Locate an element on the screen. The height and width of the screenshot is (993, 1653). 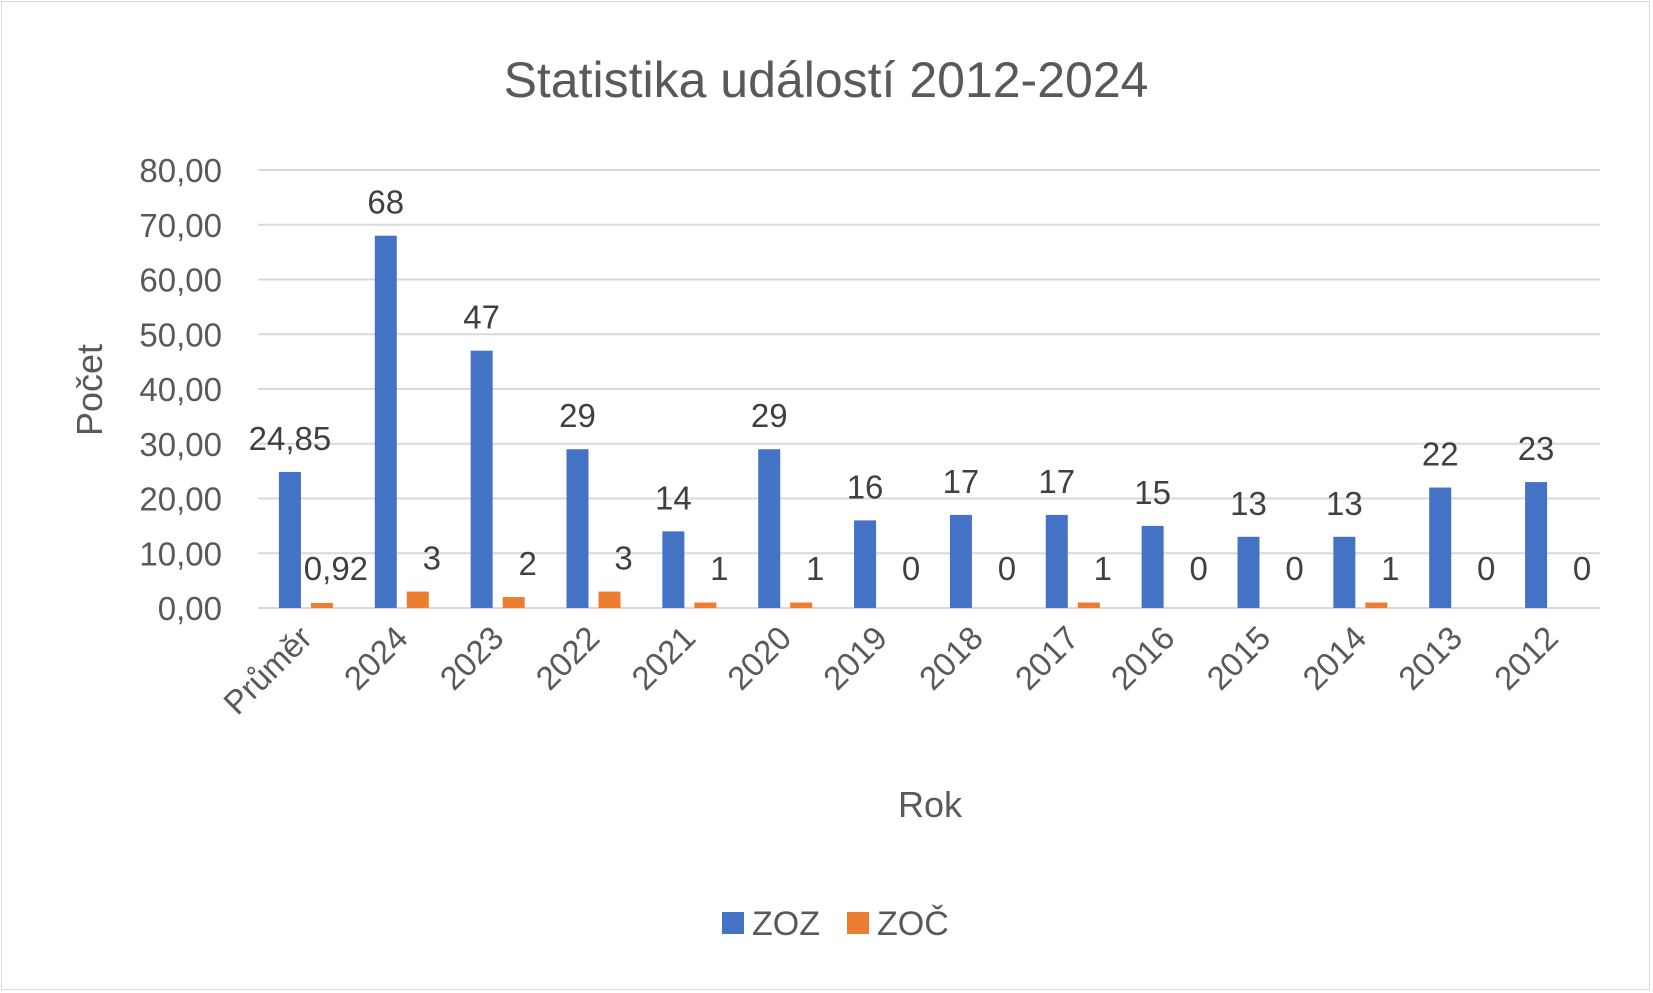
x-tick-label: 2017 is located at coordinates (1047, 658).